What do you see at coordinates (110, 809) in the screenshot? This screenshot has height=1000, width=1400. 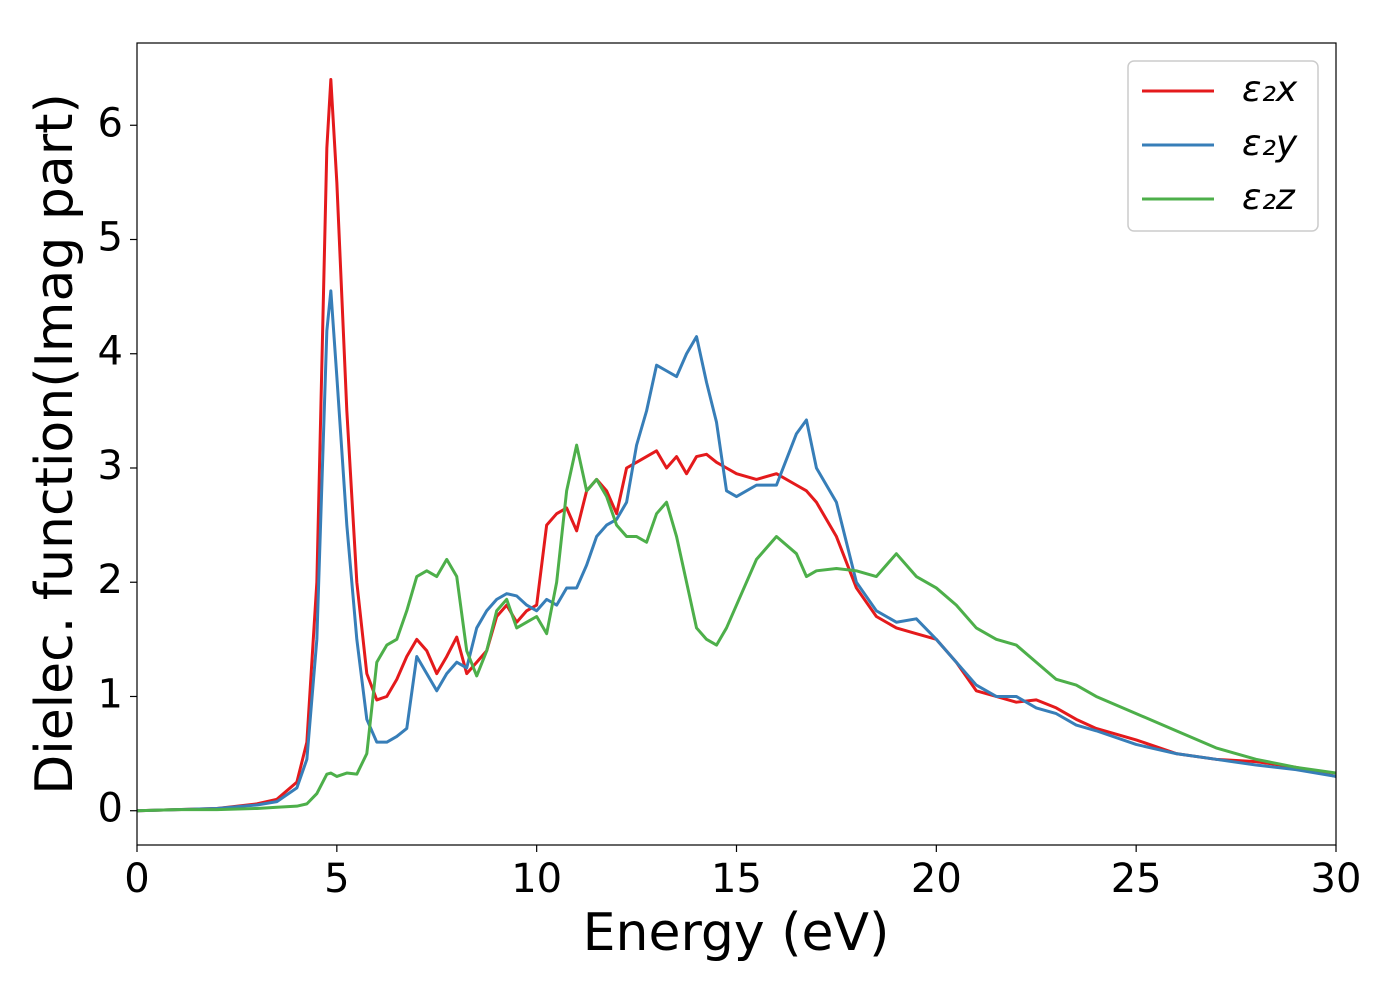 I see `y-tick-label: 0` at bounding box center [110, 809].